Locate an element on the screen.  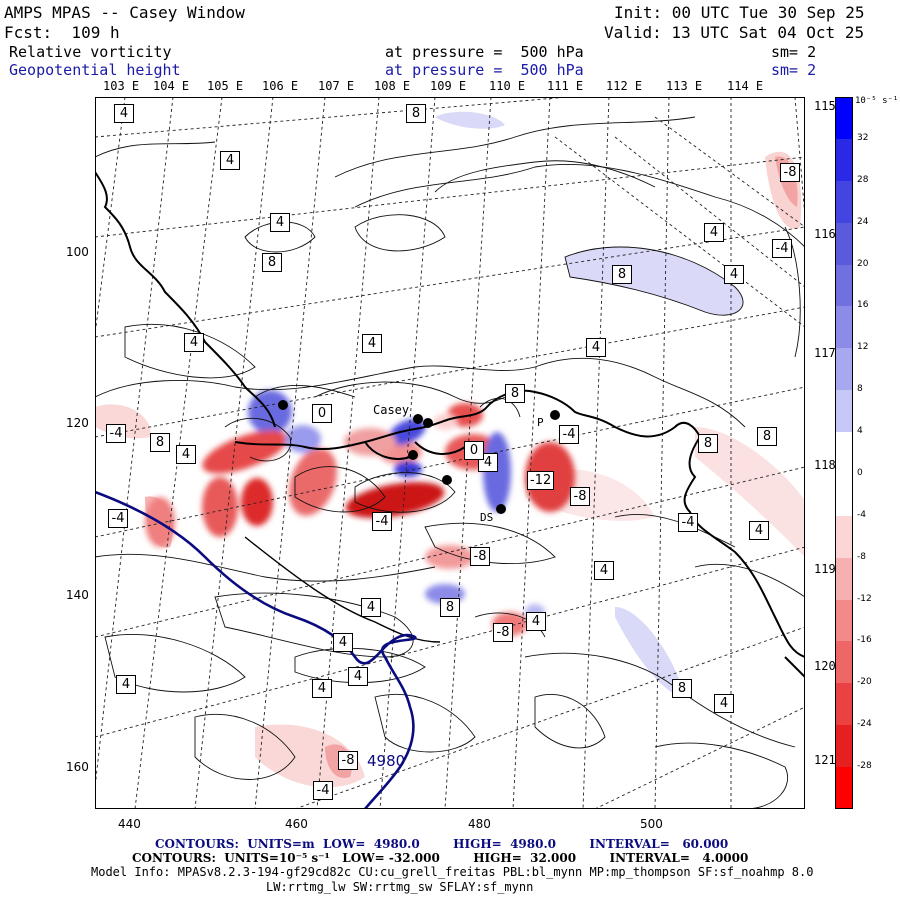
colorbar-tick-label: 8 is located at coordinates (860, 389).